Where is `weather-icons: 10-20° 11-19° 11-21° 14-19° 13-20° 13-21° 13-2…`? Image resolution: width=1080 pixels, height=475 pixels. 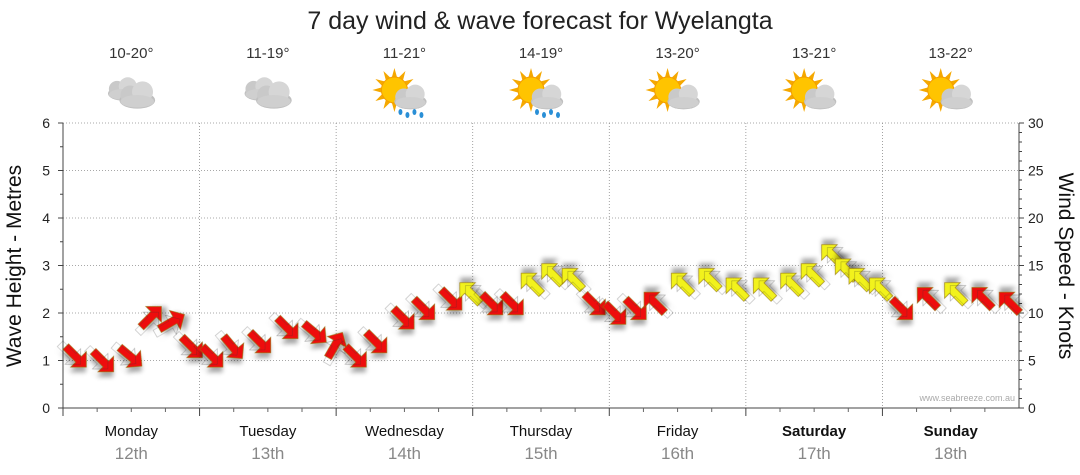 weather-icons: 10-20° 11-19° 11-21° 14-19° 13-20° 13-21° 13-2… is located at coordinates (540, 81).